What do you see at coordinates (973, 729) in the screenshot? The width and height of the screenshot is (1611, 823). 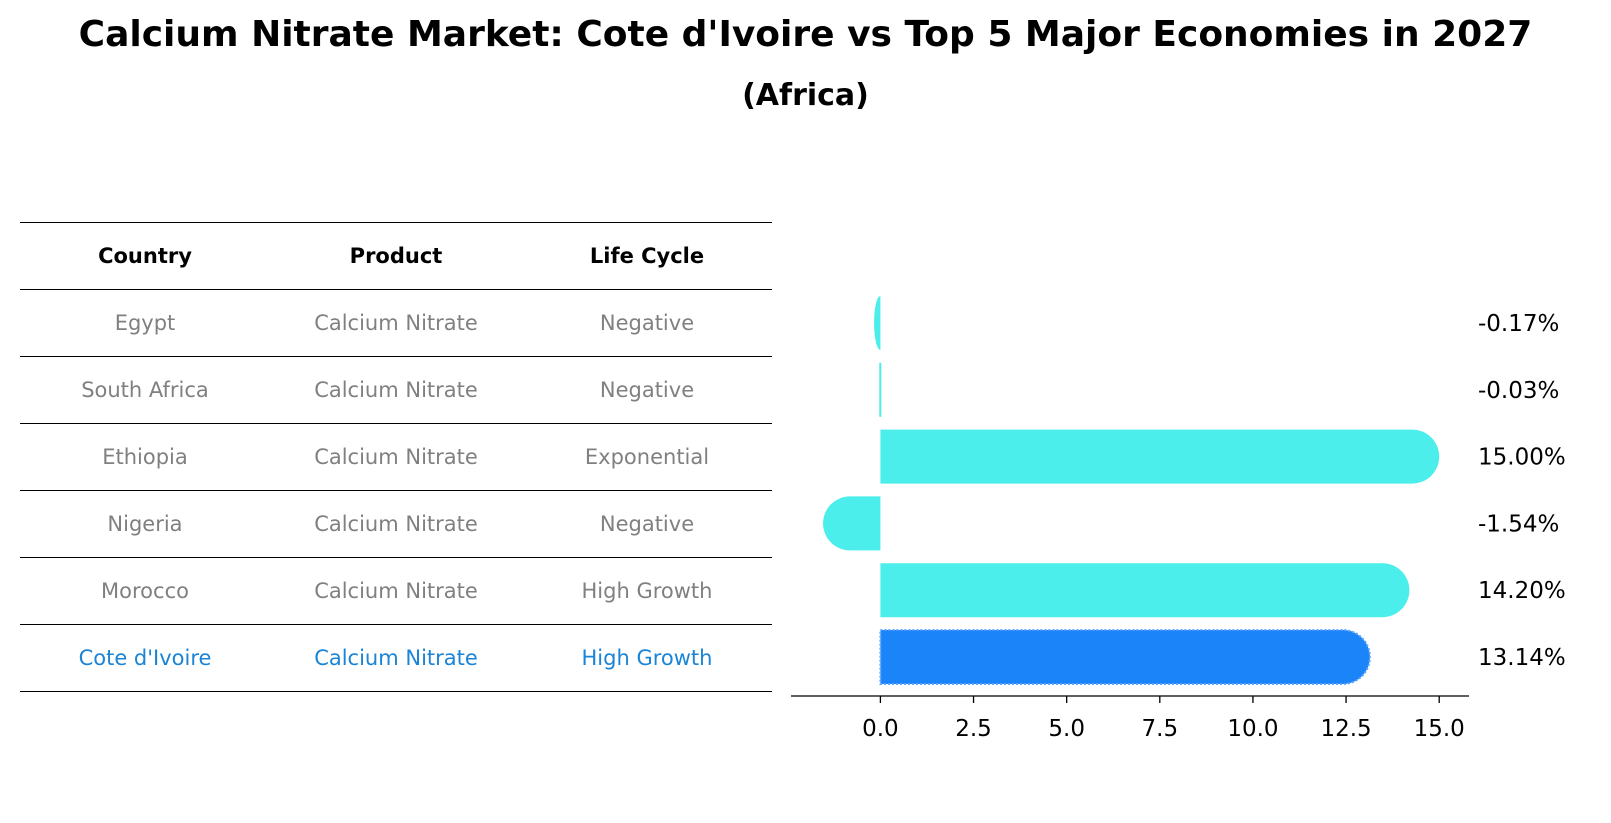 I see `x-tick-label: 2.5` at bounding box center [973, 729].